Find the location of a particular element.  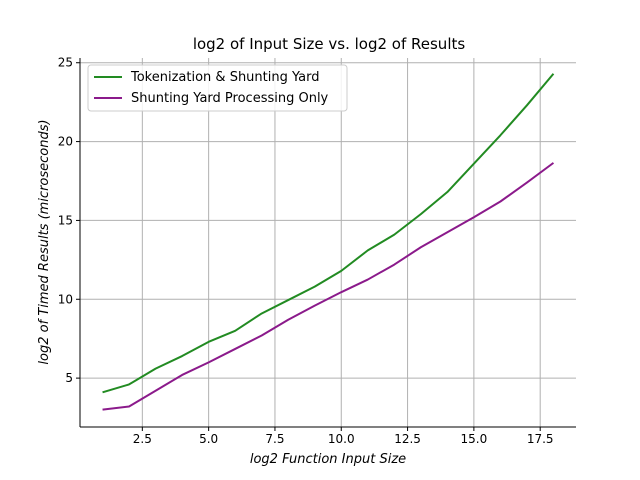

x-tick-label: 15.0 is located at coordinates (474, 439).